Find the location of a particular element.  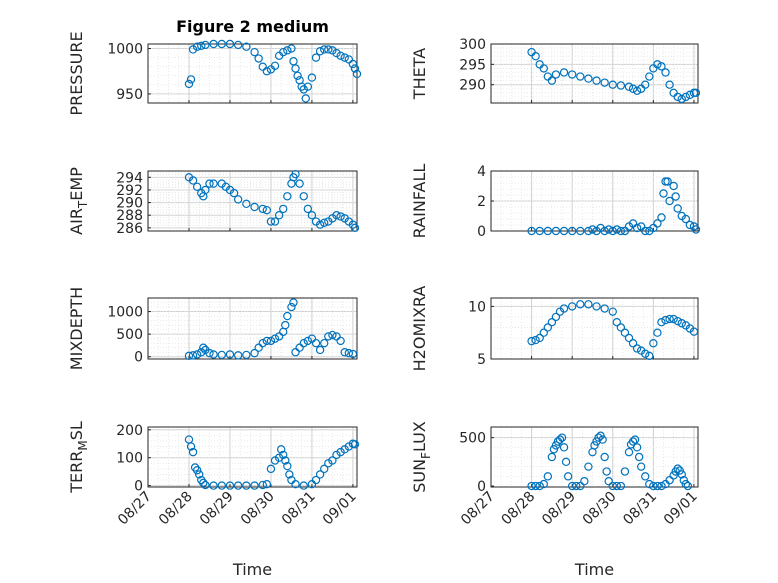

subplot-6: 5 10 H2OMIXRA is located at coordinates (554, 329).